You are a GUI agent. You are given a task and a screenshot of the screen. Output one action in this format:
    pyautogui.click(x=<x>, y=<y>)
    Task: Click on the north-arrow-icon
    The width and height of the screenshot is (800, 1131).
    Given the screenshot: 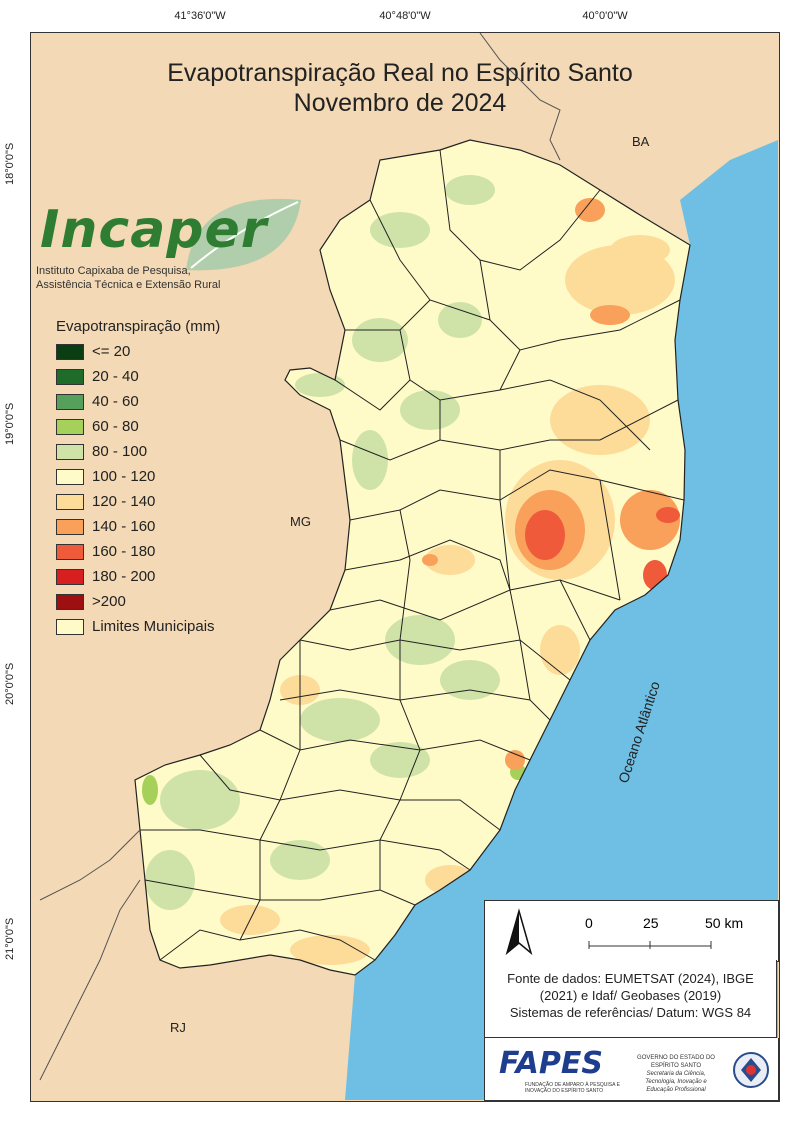 What is the action you would take?
    pyautogui.click(x=519, y=932)
    